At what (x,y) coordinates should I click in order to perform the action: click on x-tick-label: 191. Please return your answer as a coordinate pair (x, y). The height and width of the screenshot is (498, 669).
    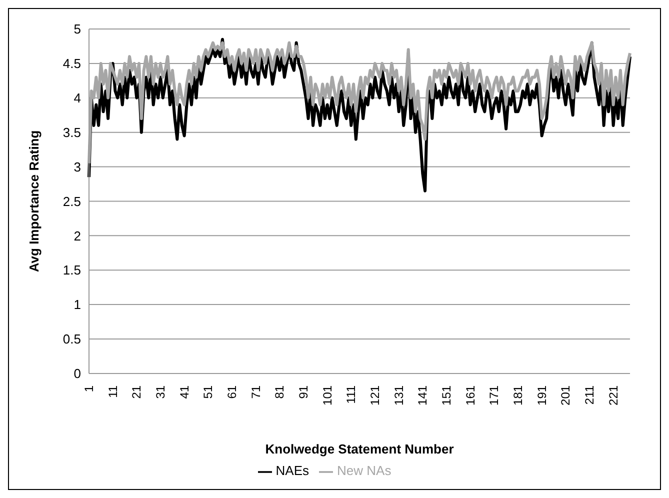
    Looking at the image, I should click on (541, 395).